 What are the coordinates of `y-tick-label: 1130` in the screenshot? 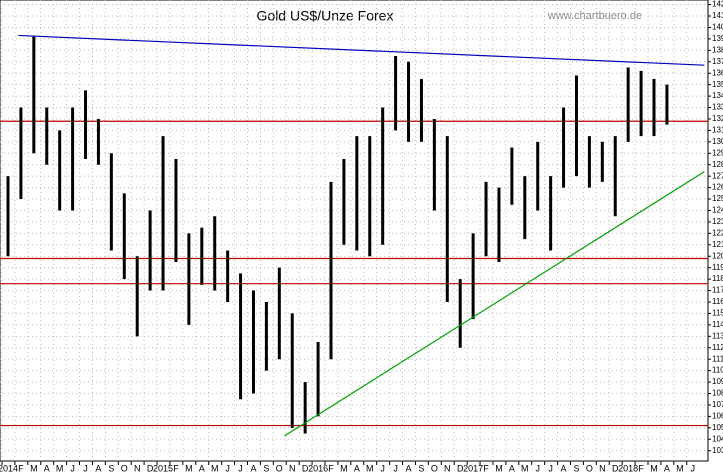 It's located at (717, 335).